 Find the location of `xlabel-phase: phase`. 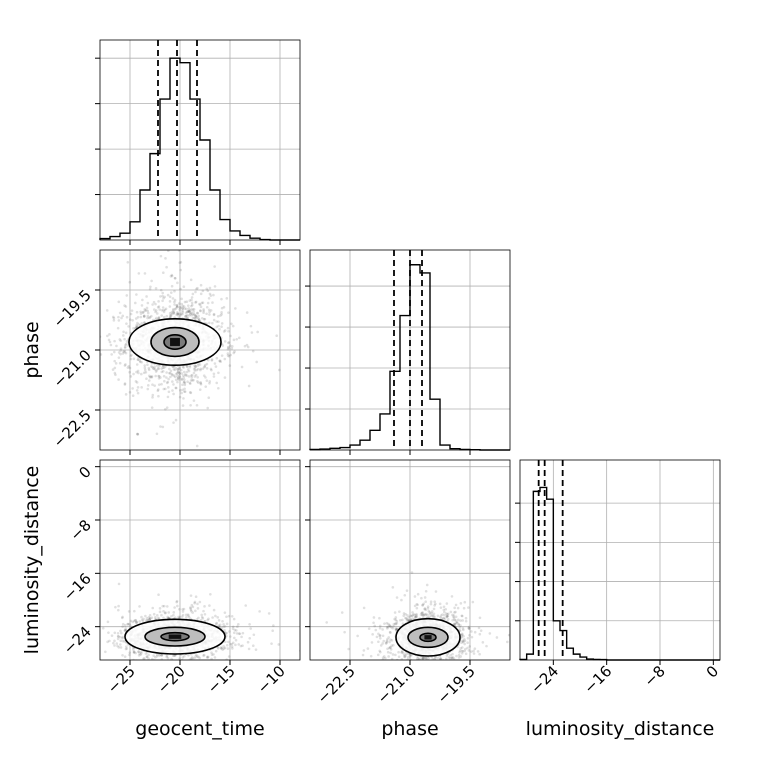

xlabel-phase: phase is located at coordinates (409, 729).